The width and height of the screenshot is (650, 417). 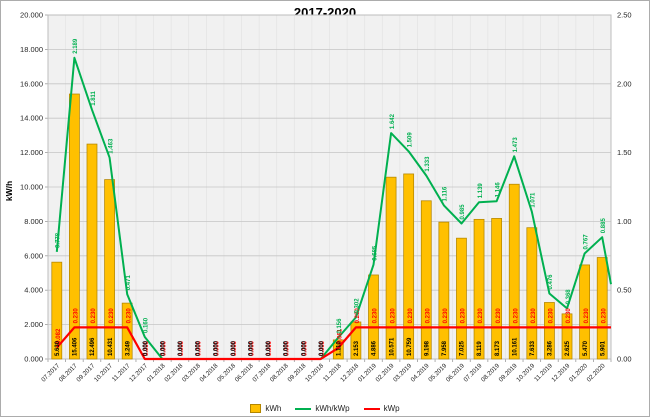 What do you see at coordinates (375, 348) in the screenshot?
I see `bar-value-label: 4.886` at bounding box center [375, 348].